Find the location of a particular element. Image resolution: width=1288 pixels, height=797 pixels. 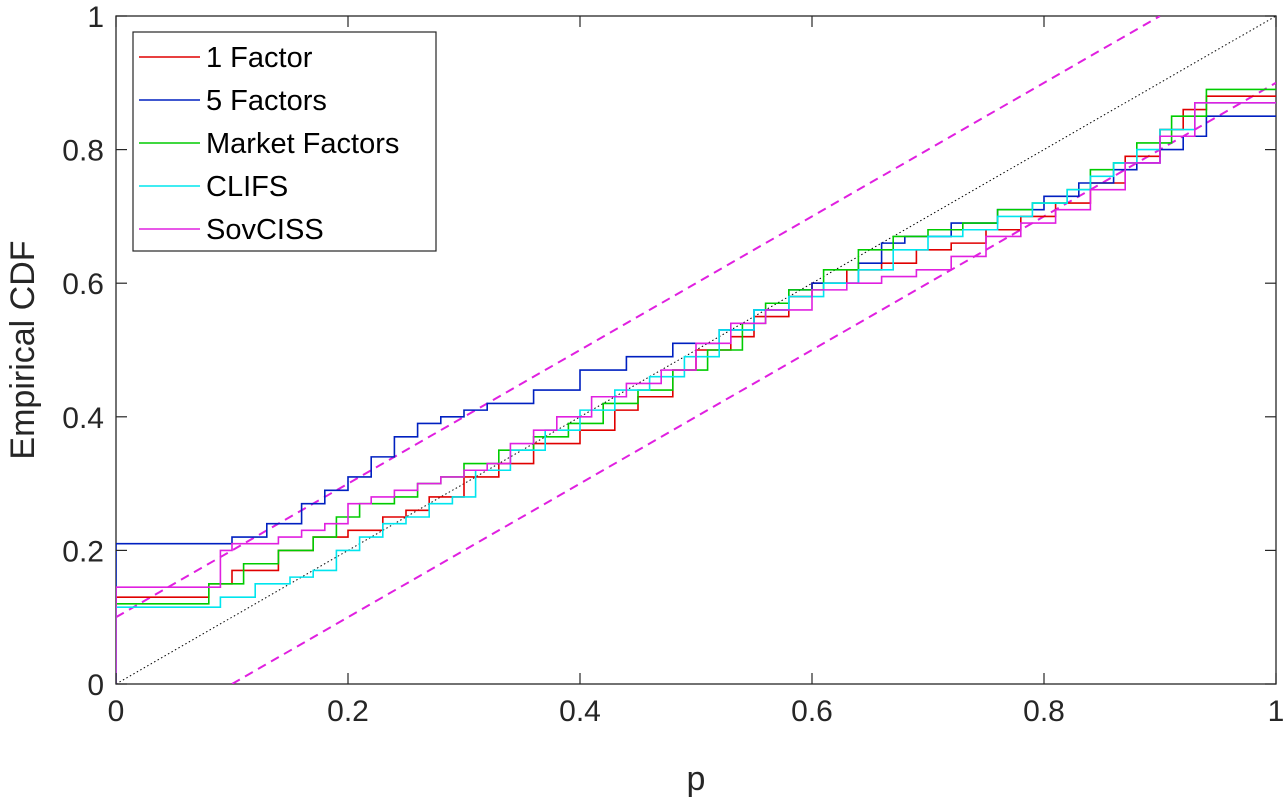

y-tick-label: 0.8 is located at coordinates (83, 151).